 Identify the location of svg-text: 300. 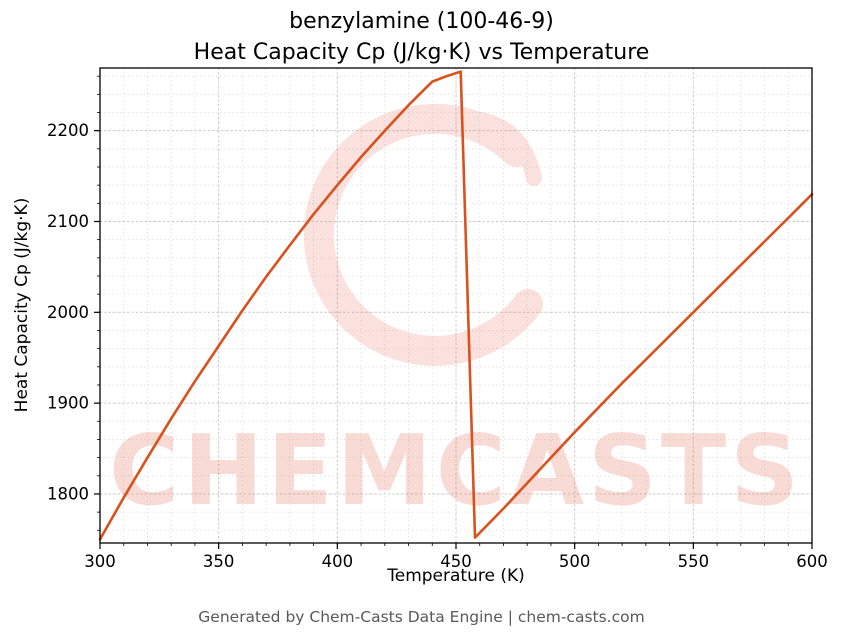
(100, 561).